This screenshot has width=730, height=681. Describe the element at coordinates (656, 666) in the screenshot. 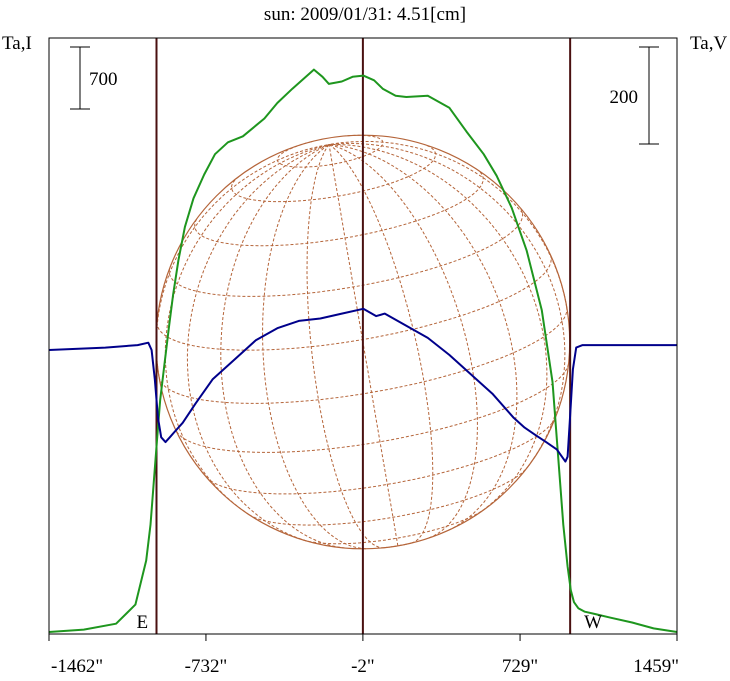

I see `x-tick-label: 1459"` at that location.